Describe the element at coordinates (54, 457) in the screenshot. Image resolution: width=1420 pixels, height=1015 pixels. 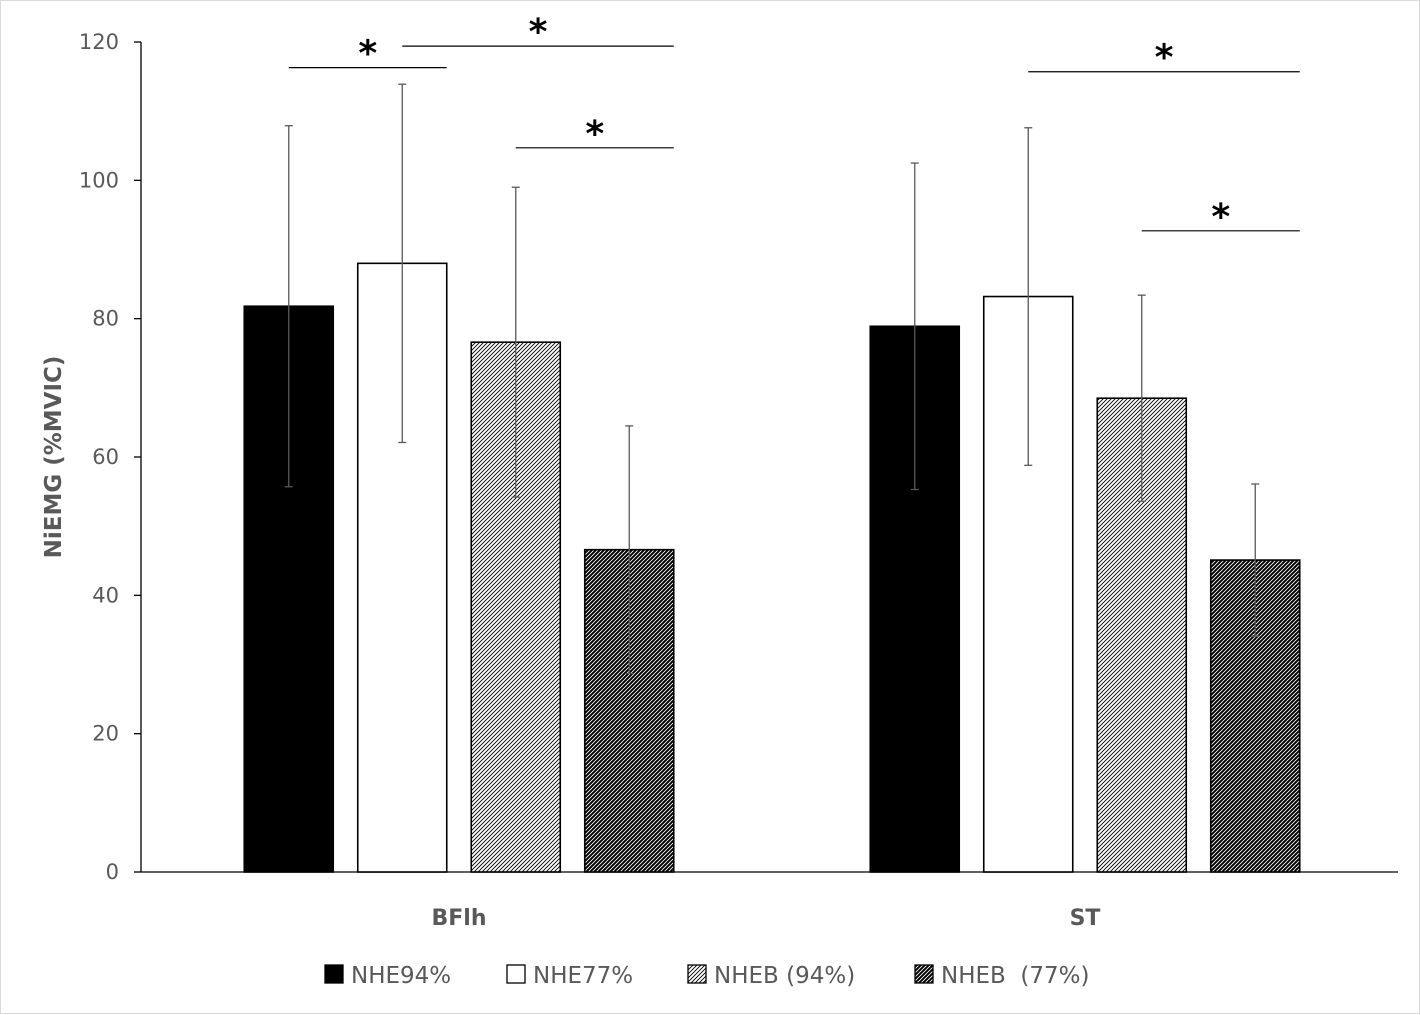
I see `y-axis-title: NiEMG (%MVIC)` at that location.